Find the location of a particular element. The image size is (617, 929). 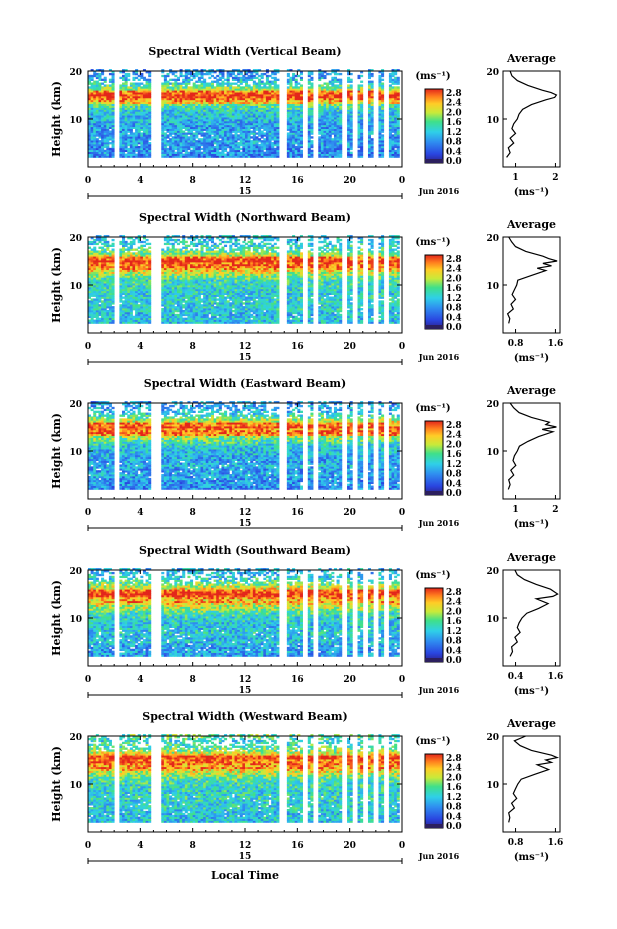

x-tick-label: 16 is located at coordinates (297, 181).